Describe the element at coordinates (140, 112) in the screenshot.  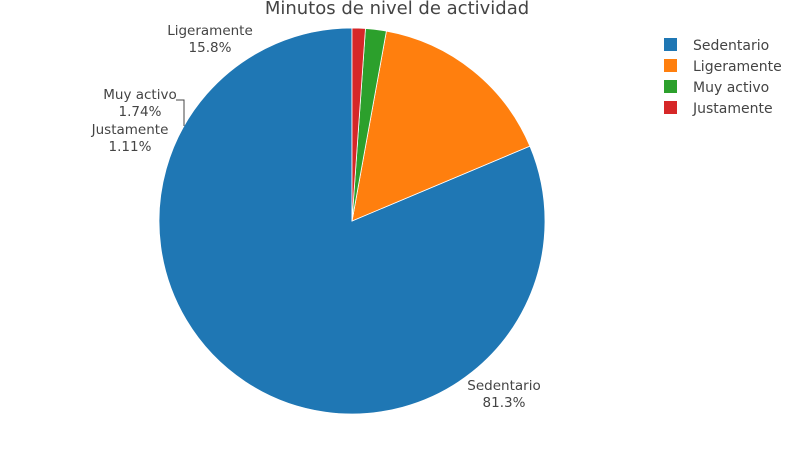
I see `slice-percent-muy-activo: 1.74%` at that location.